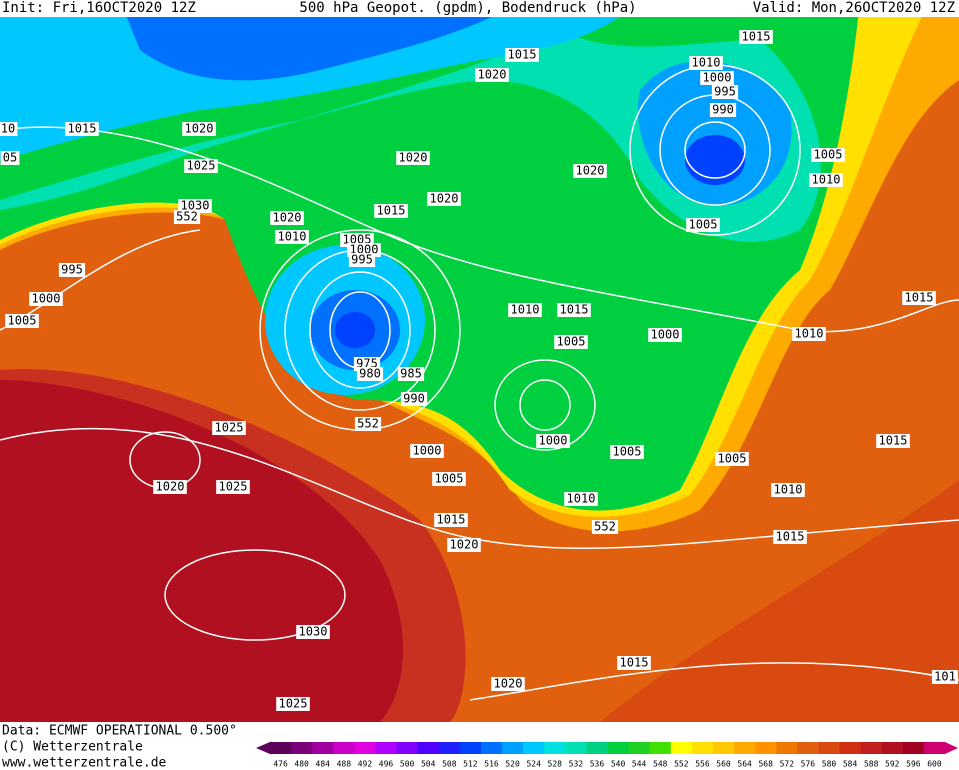  I want to click on colorbar-label: 596, so click(913, 764).